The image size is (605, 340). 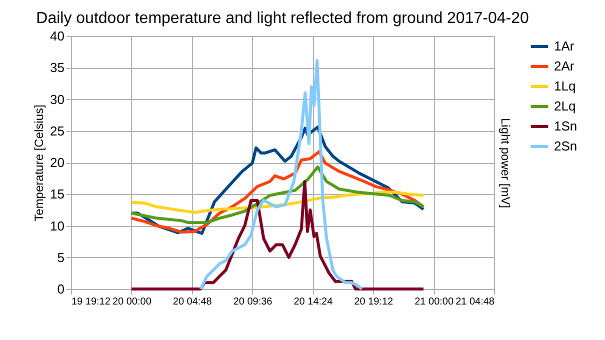 What do you see at coordinates (57, 130) in the screenshot?
I see `y-tick-label: 25` at bounding box center [57, 130].